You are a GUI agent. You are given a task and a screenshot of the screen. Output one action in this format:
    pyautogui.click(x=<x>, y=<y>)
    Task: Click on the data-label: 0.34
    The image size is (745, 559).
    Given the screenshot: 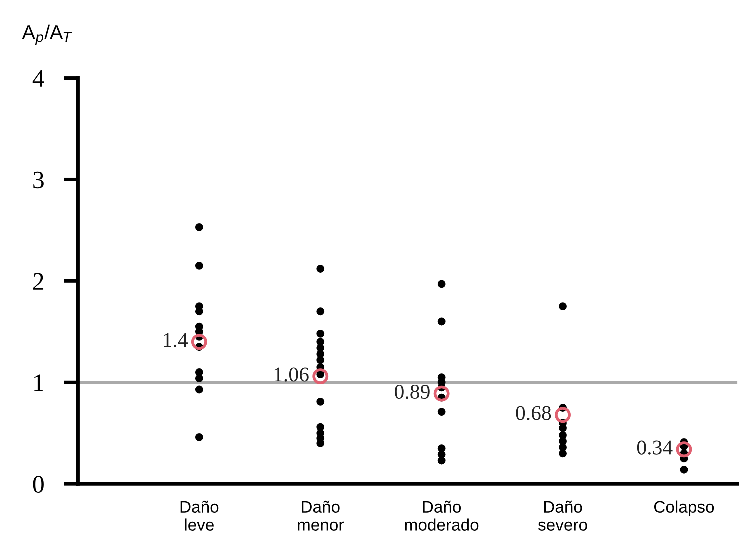 What is the action you would take?
    pyautogui.click(x=655, y=447)
    